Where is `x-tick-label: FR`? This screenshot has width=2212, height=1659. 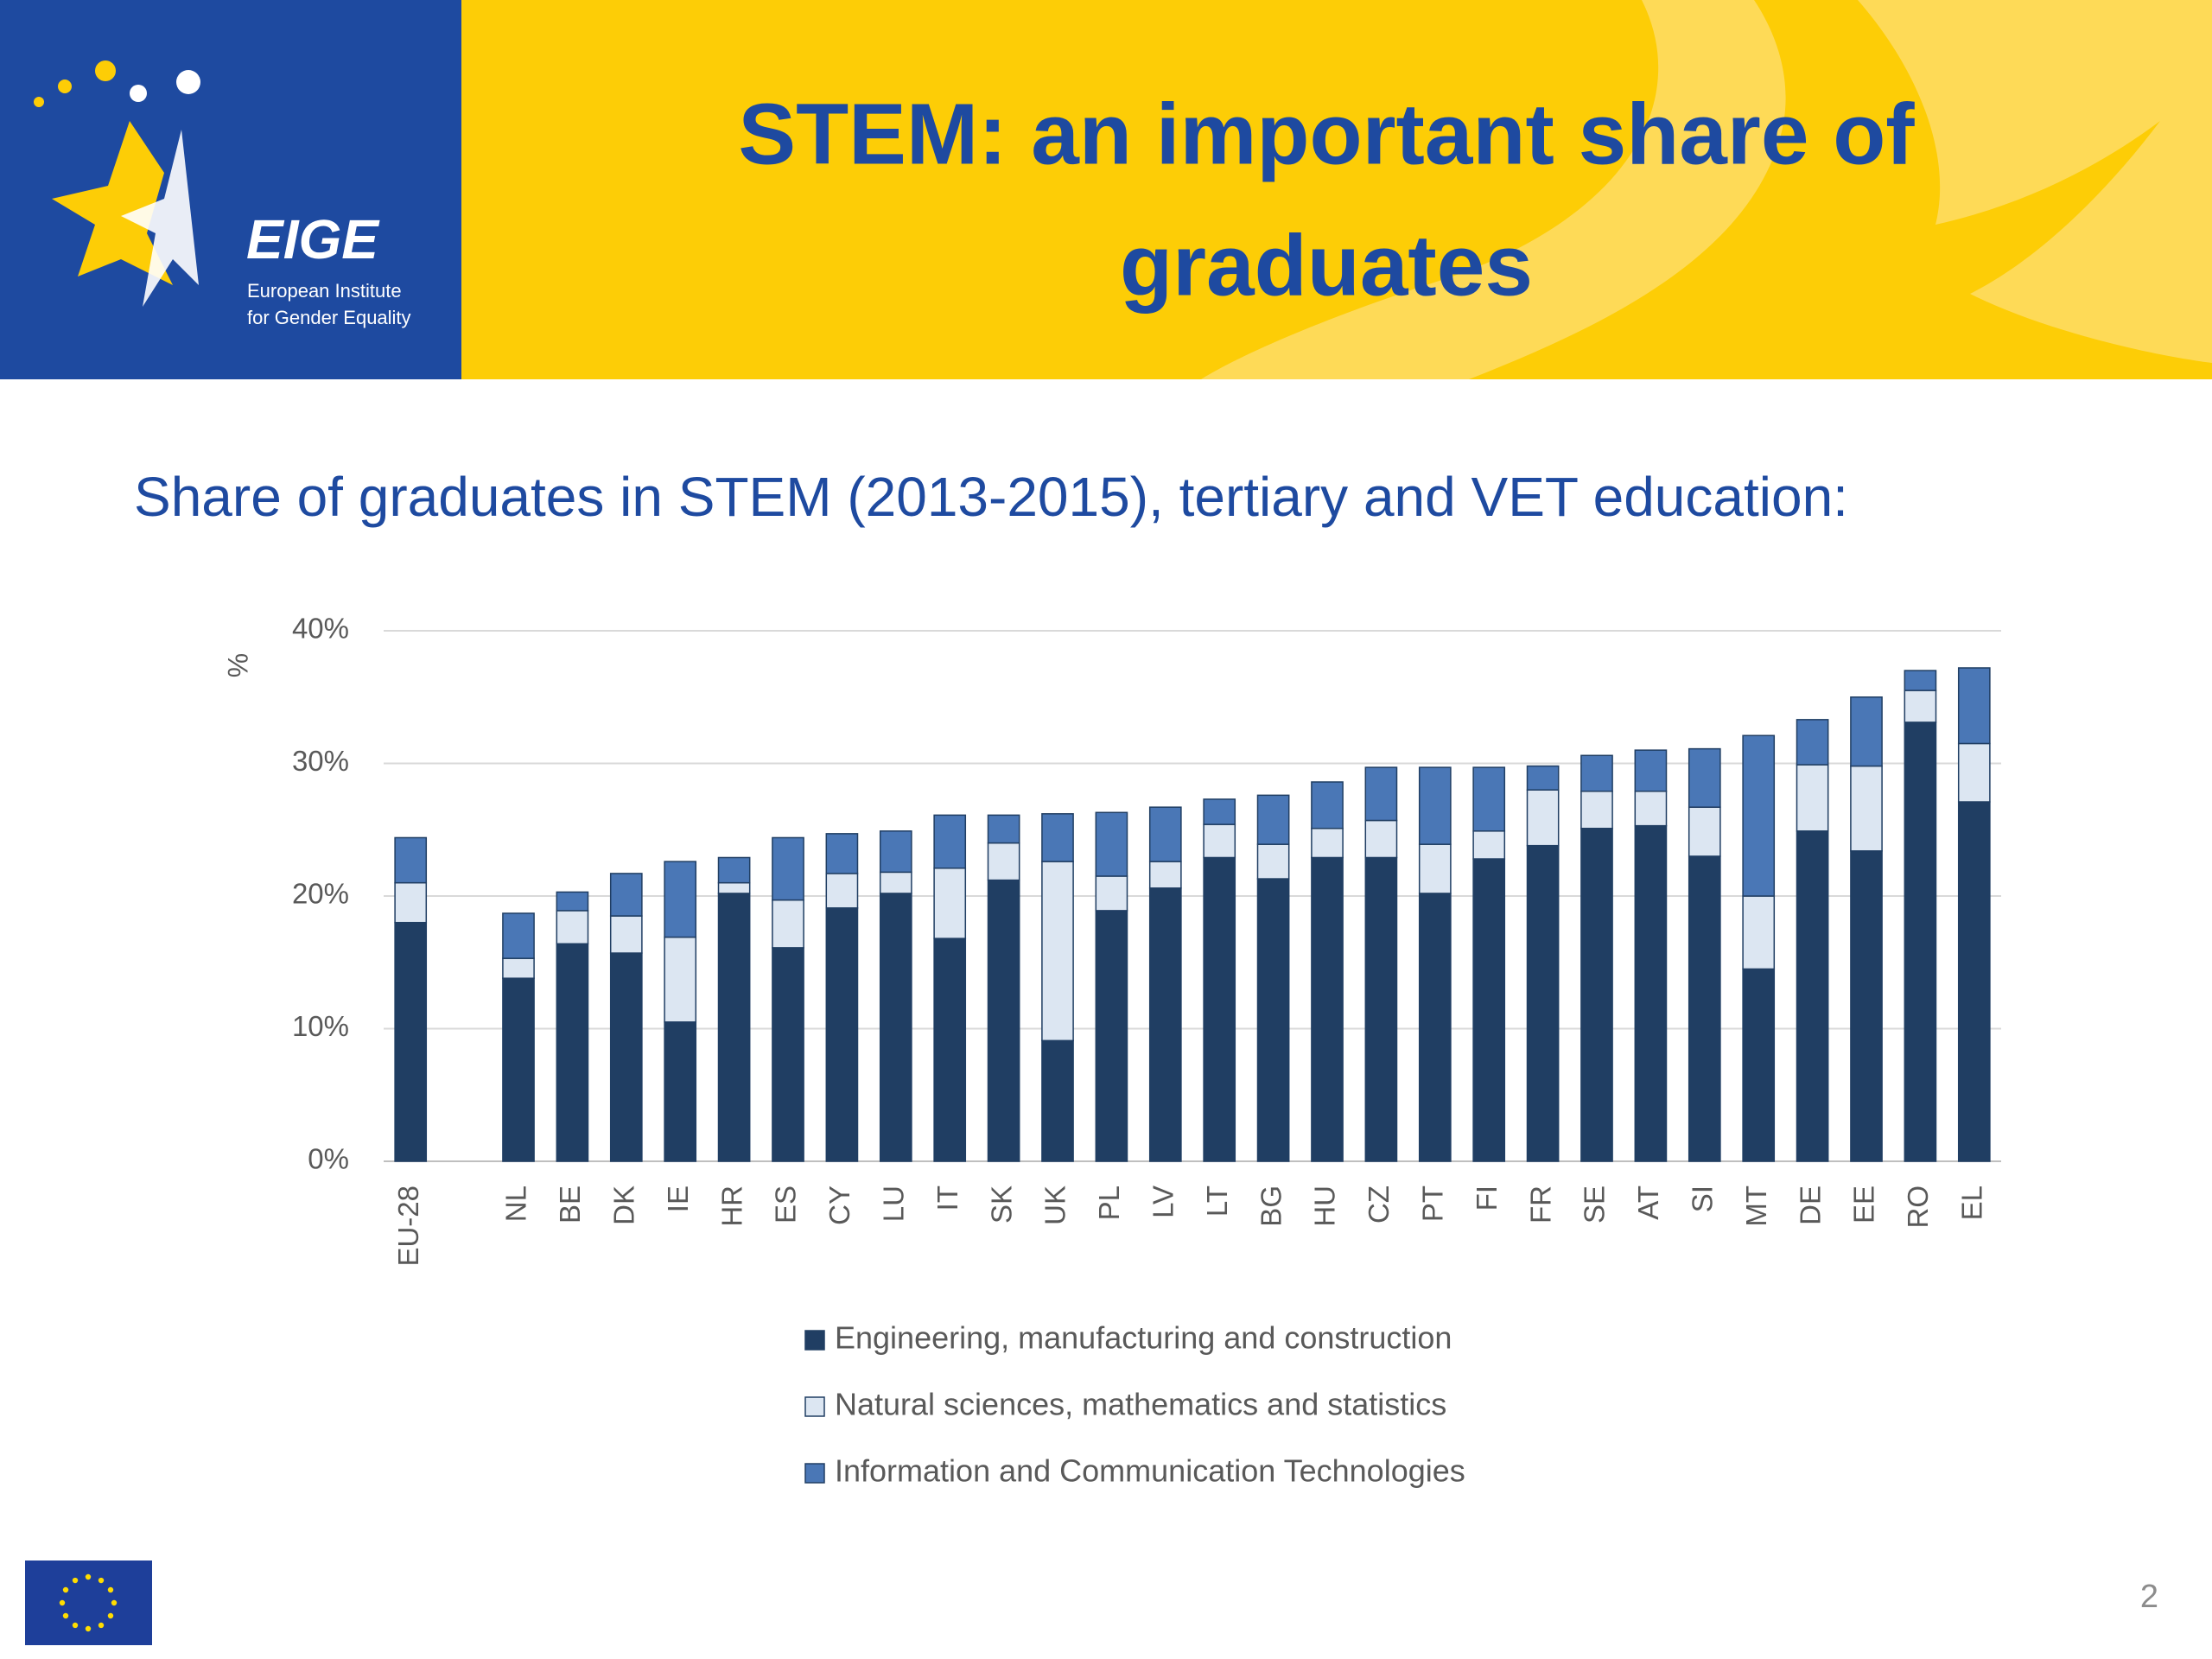
x-tick-label: FR is located at coordinates (1540, 1204).